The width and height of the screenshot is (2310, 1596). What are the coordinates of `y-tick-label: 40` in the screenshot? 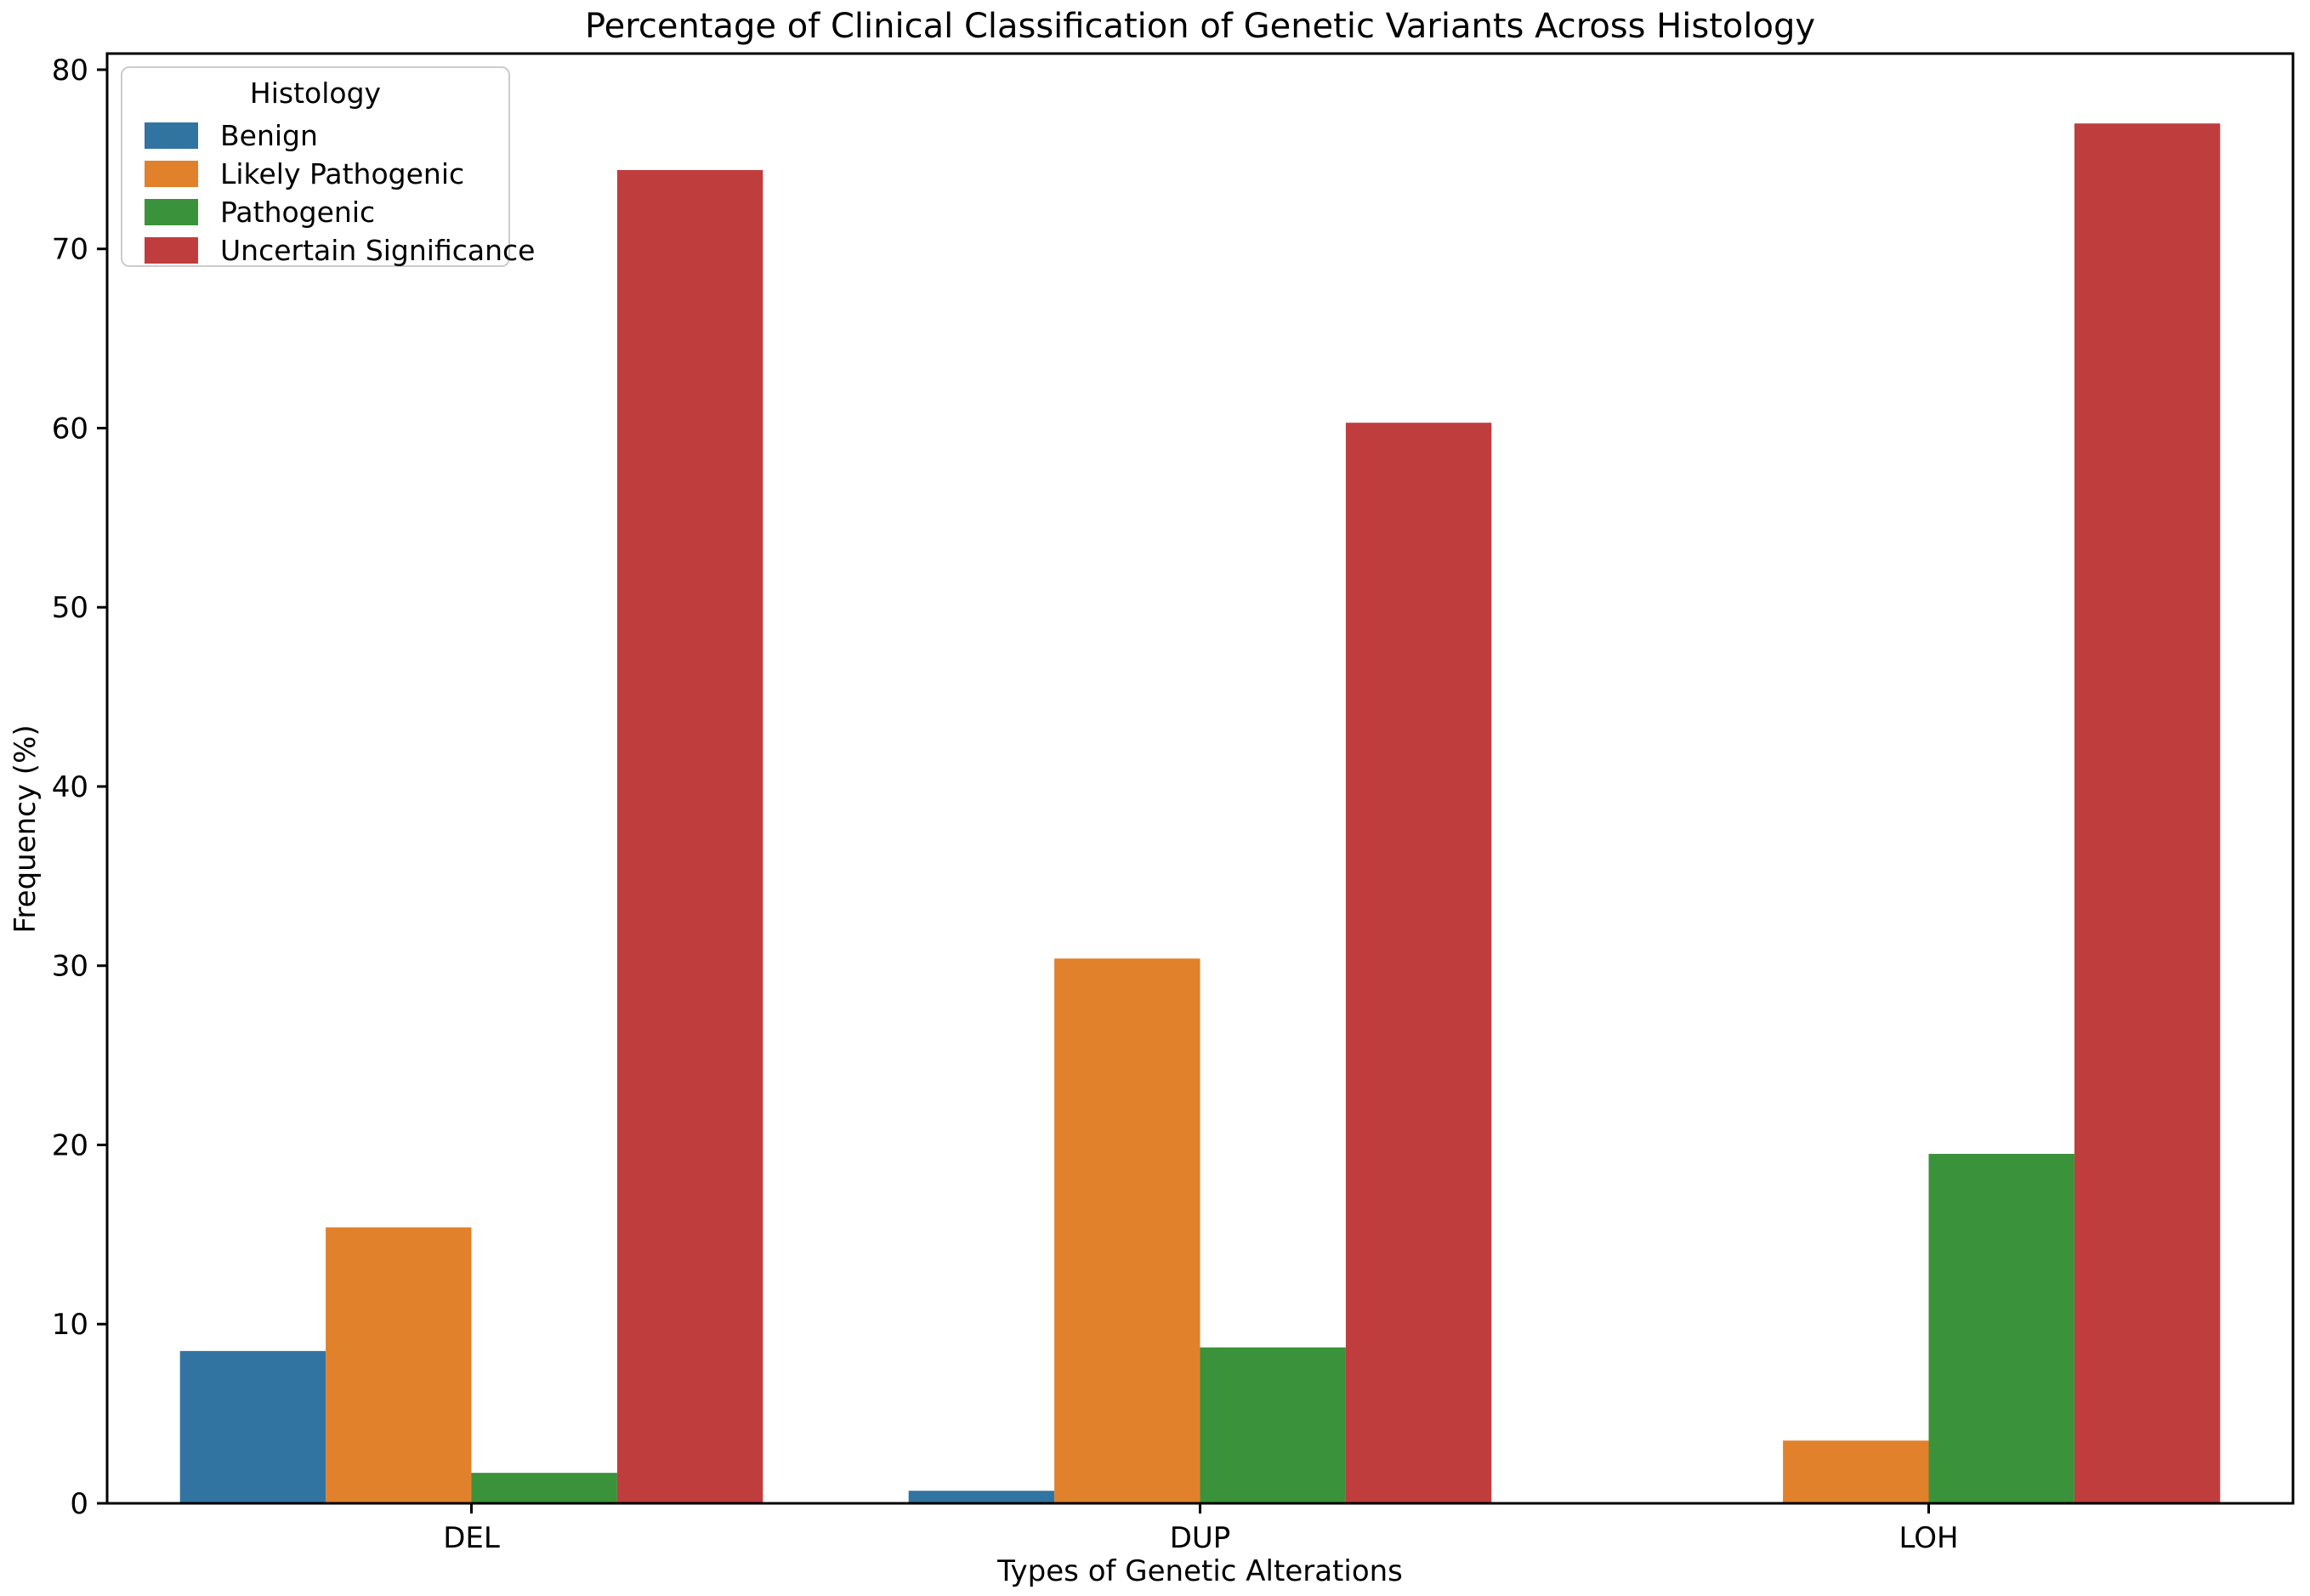 It's located at (70, 787).